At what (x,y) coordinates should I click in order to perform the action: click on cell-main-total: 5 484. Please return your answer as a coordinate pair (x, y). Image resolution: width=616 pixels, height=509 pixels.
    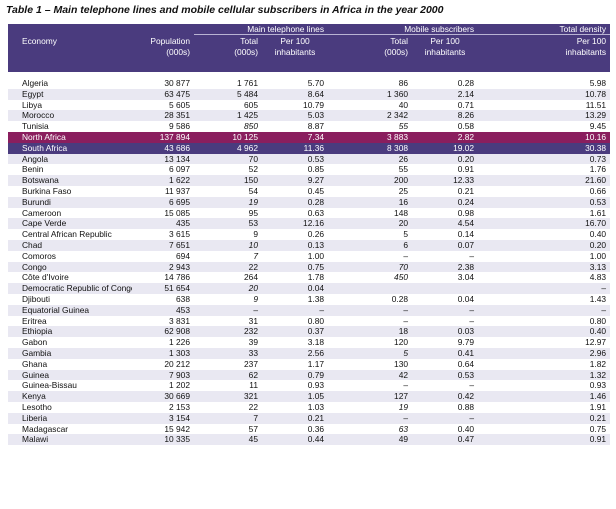
    Looking at the image, I should click on (228, 94).